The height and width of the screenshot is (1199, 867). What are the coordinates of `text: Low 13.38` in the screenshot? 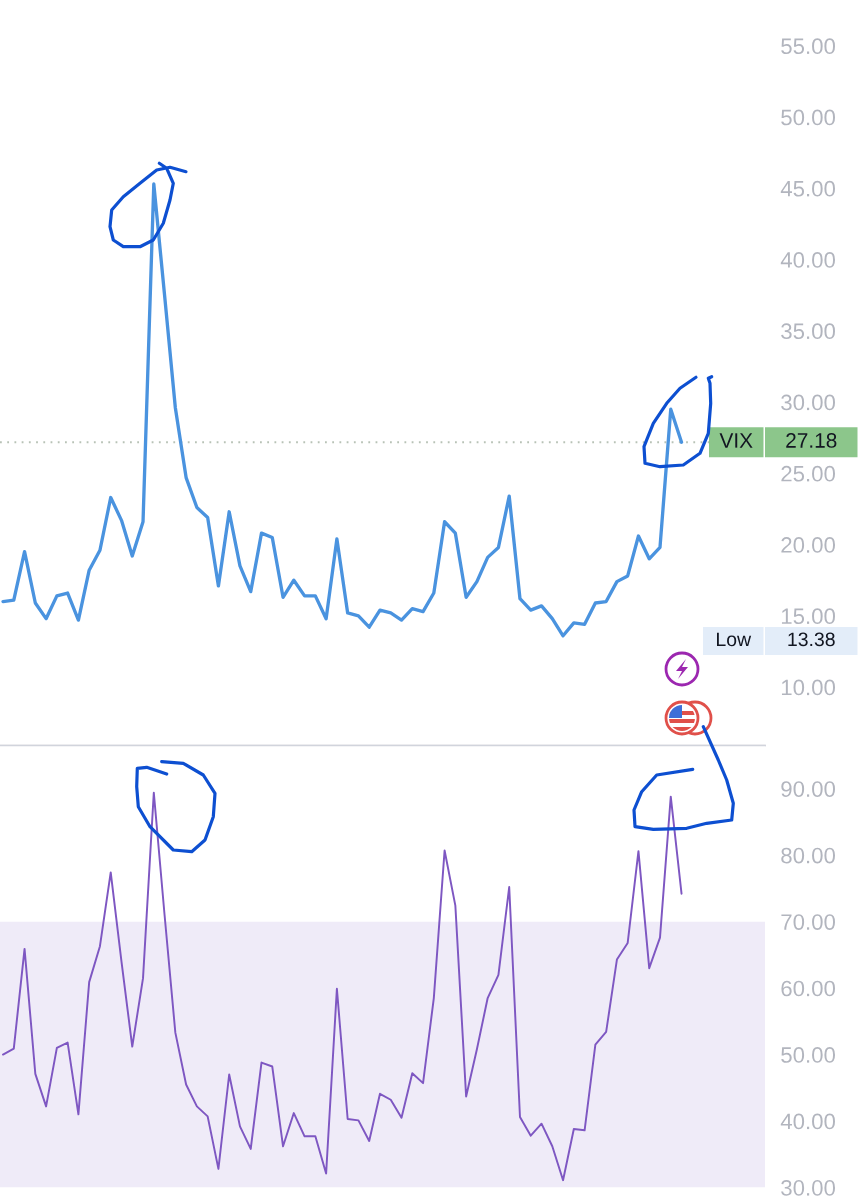 It's located at (776, 639).